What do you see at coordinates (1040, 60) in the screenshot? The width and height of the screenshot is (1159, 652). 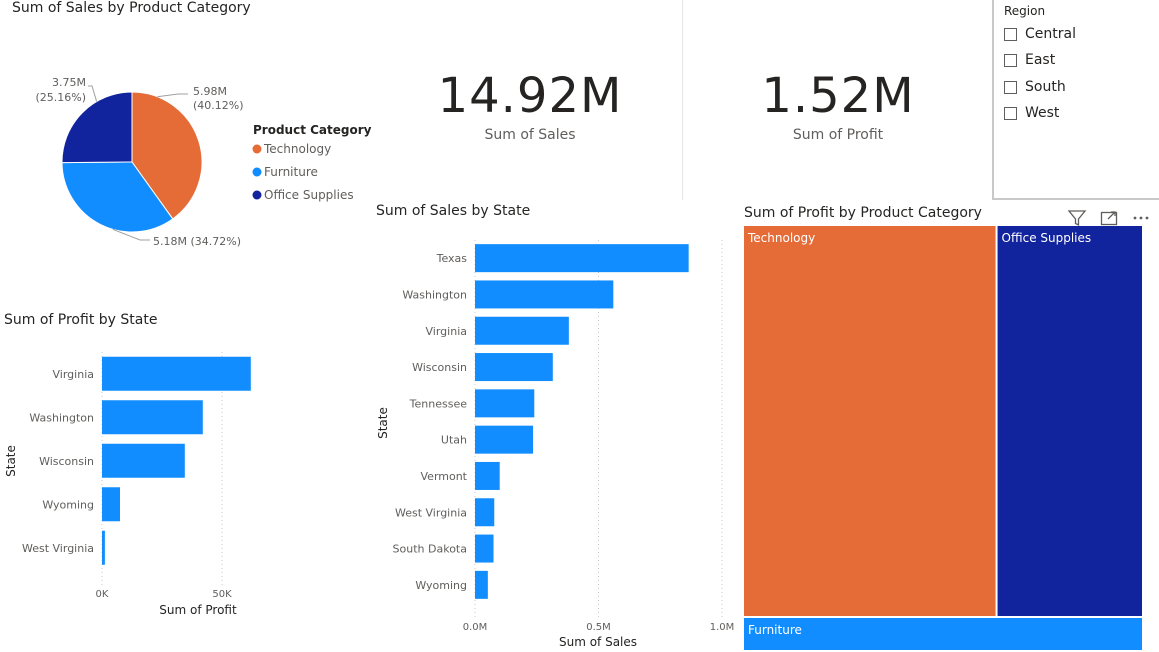 I see `slicer-item-label: East` at bounding box center [1040, 60].